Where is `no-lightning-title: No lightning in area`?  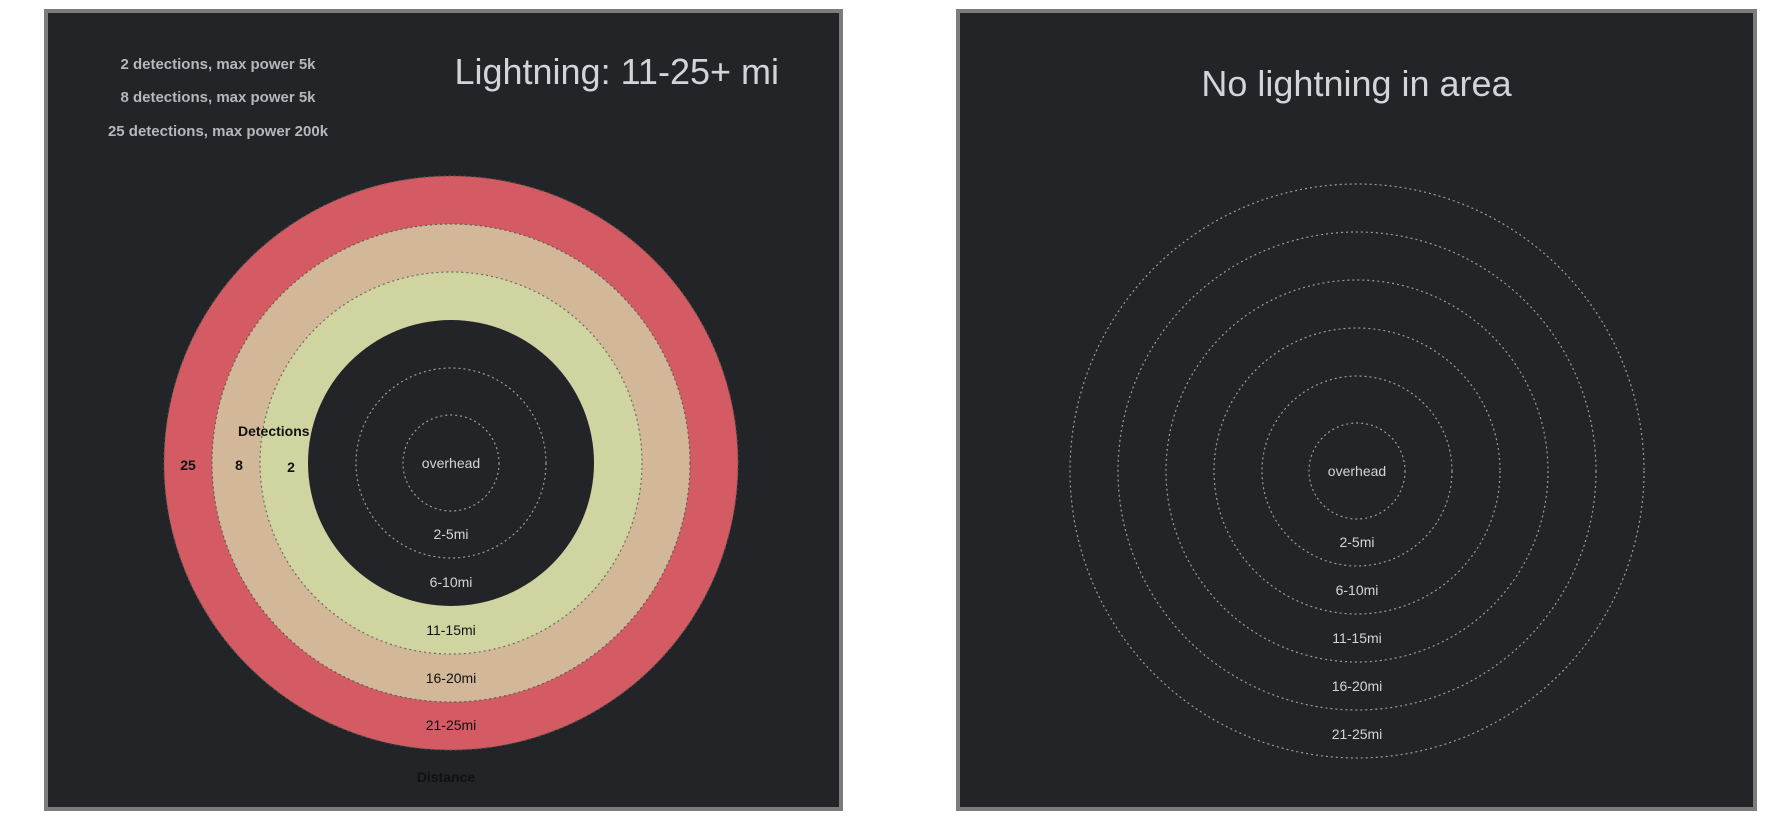 no-lightning-title: No lightning in area is located at coordinates (1356, 83).